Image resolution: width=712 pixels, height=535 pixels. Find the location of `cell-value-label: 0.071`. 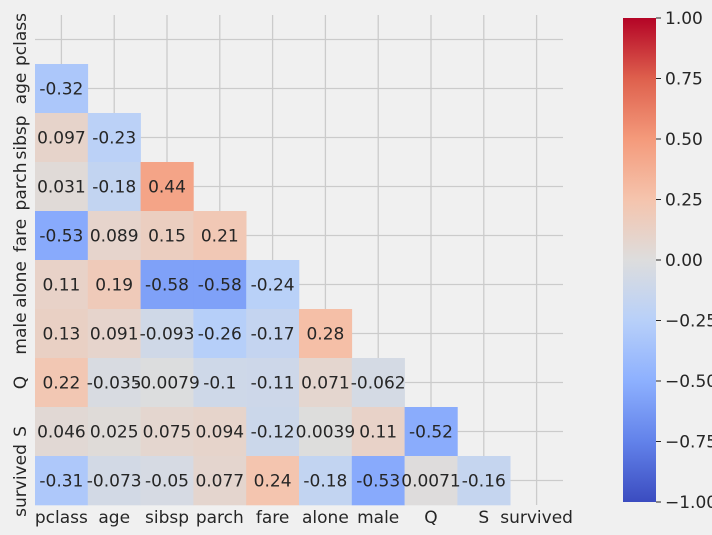

cell-value-label: 0.071 is located at coordinates (325, 384).